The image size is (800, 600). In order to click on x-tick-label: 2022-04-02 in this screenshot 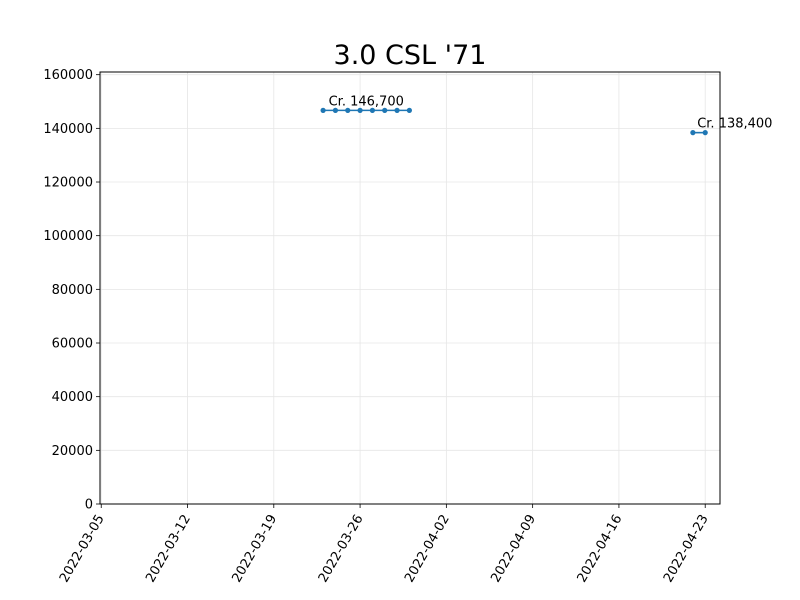, I will do `click(427, 548)`.